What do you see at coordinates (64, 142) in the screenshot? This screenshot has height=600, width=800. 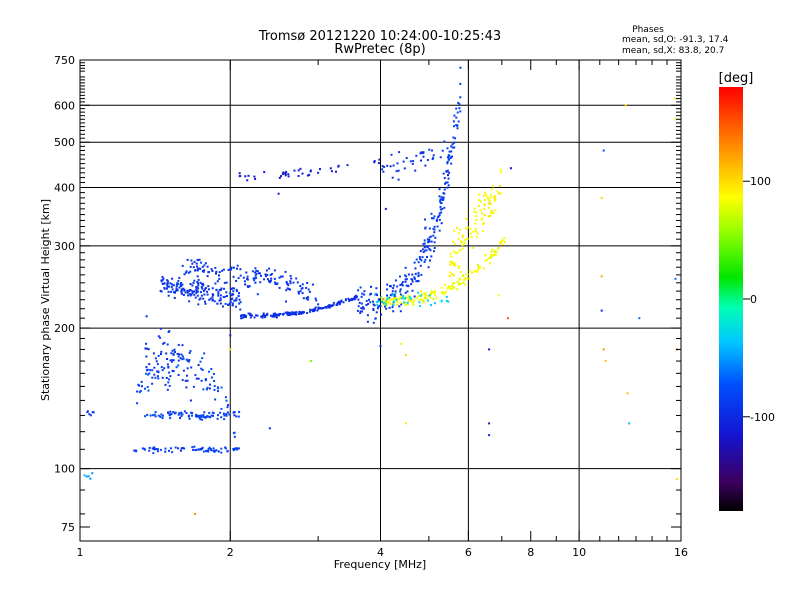 I see `y-tick-label: 500` at bounding box center [64, 142].